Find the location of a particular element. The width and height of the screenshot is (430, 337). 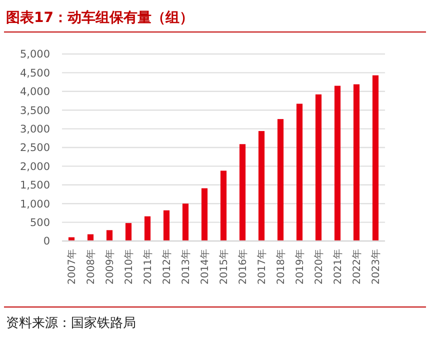

y-tick-label: 1,500 is located at coordinates (35, 186).